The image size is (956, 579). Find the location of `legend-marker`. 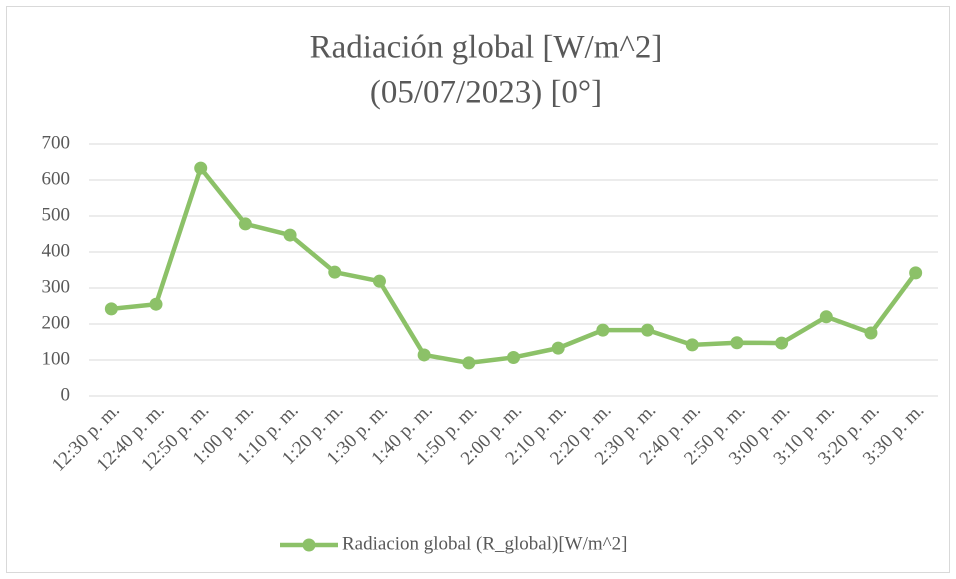

legend-marker is located at coordinates (309, 545).